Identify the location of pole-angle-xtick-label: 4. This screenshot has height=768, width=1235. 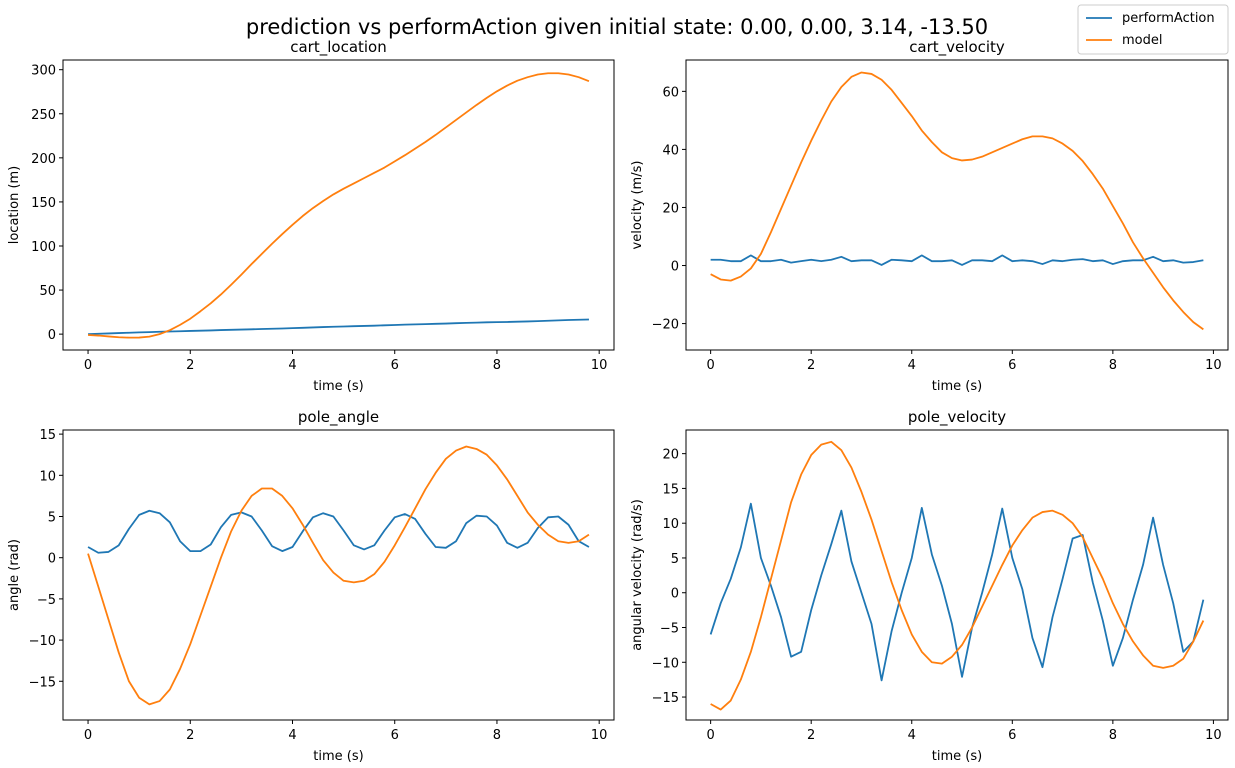
(292, 735).